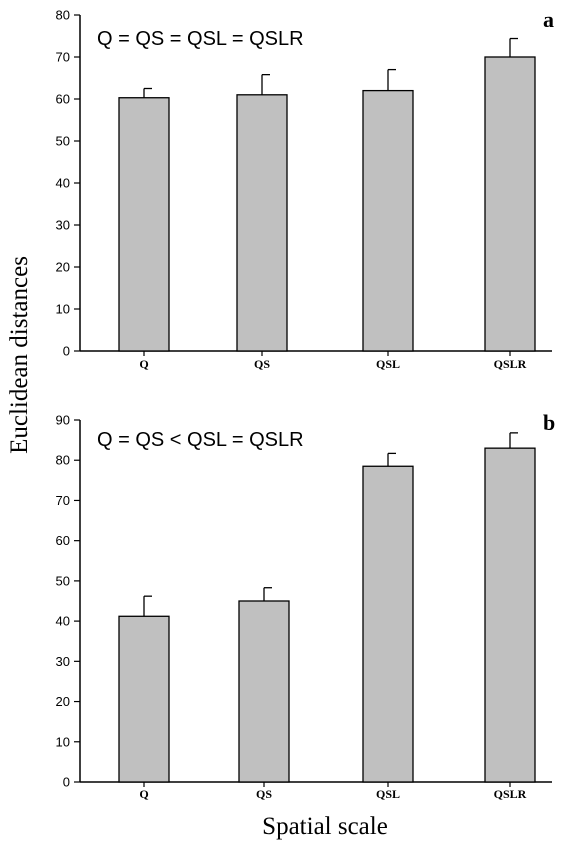  Describe the element at coordinates (200, 440) in the screenshot. I see `panel-b-annotation: Q = QS < QSL = QSLR` at that location.